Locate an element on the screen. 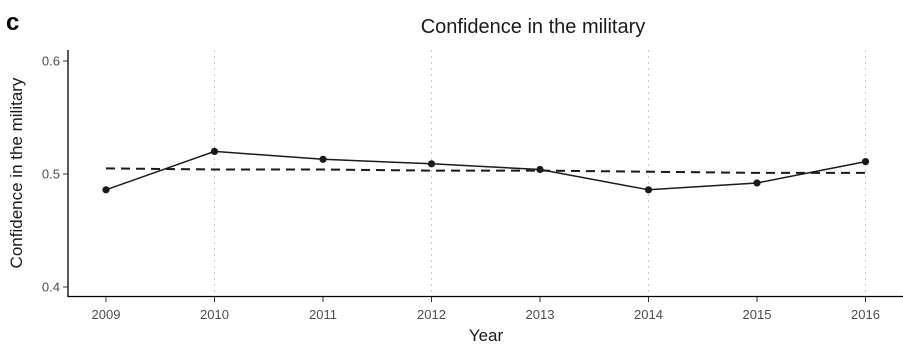  x-tick-label: 2011 is located at coordinates (323, 314).